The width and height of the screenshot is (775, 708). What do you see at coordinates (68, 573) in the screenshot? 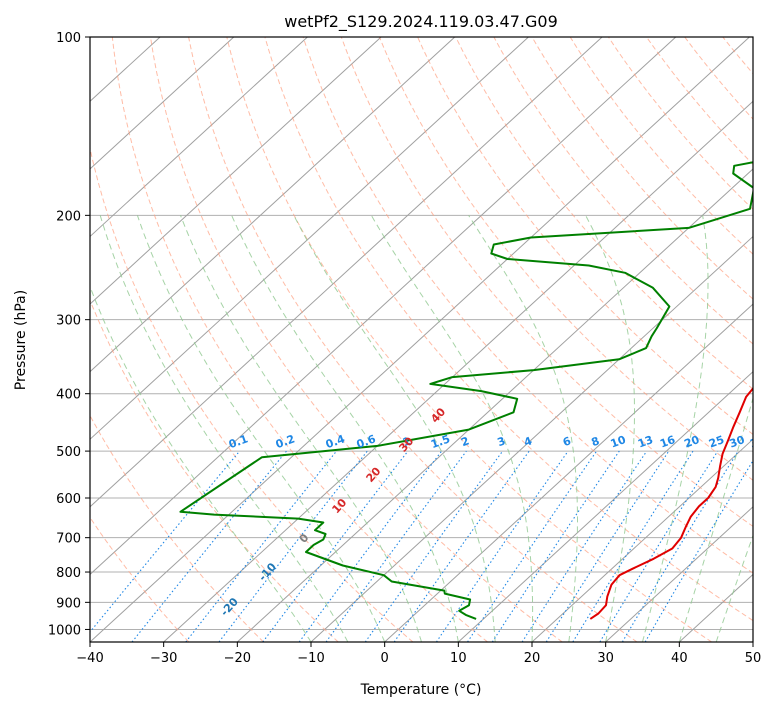
I see `y-tick-label: 800` at bounding box center [68, 573].